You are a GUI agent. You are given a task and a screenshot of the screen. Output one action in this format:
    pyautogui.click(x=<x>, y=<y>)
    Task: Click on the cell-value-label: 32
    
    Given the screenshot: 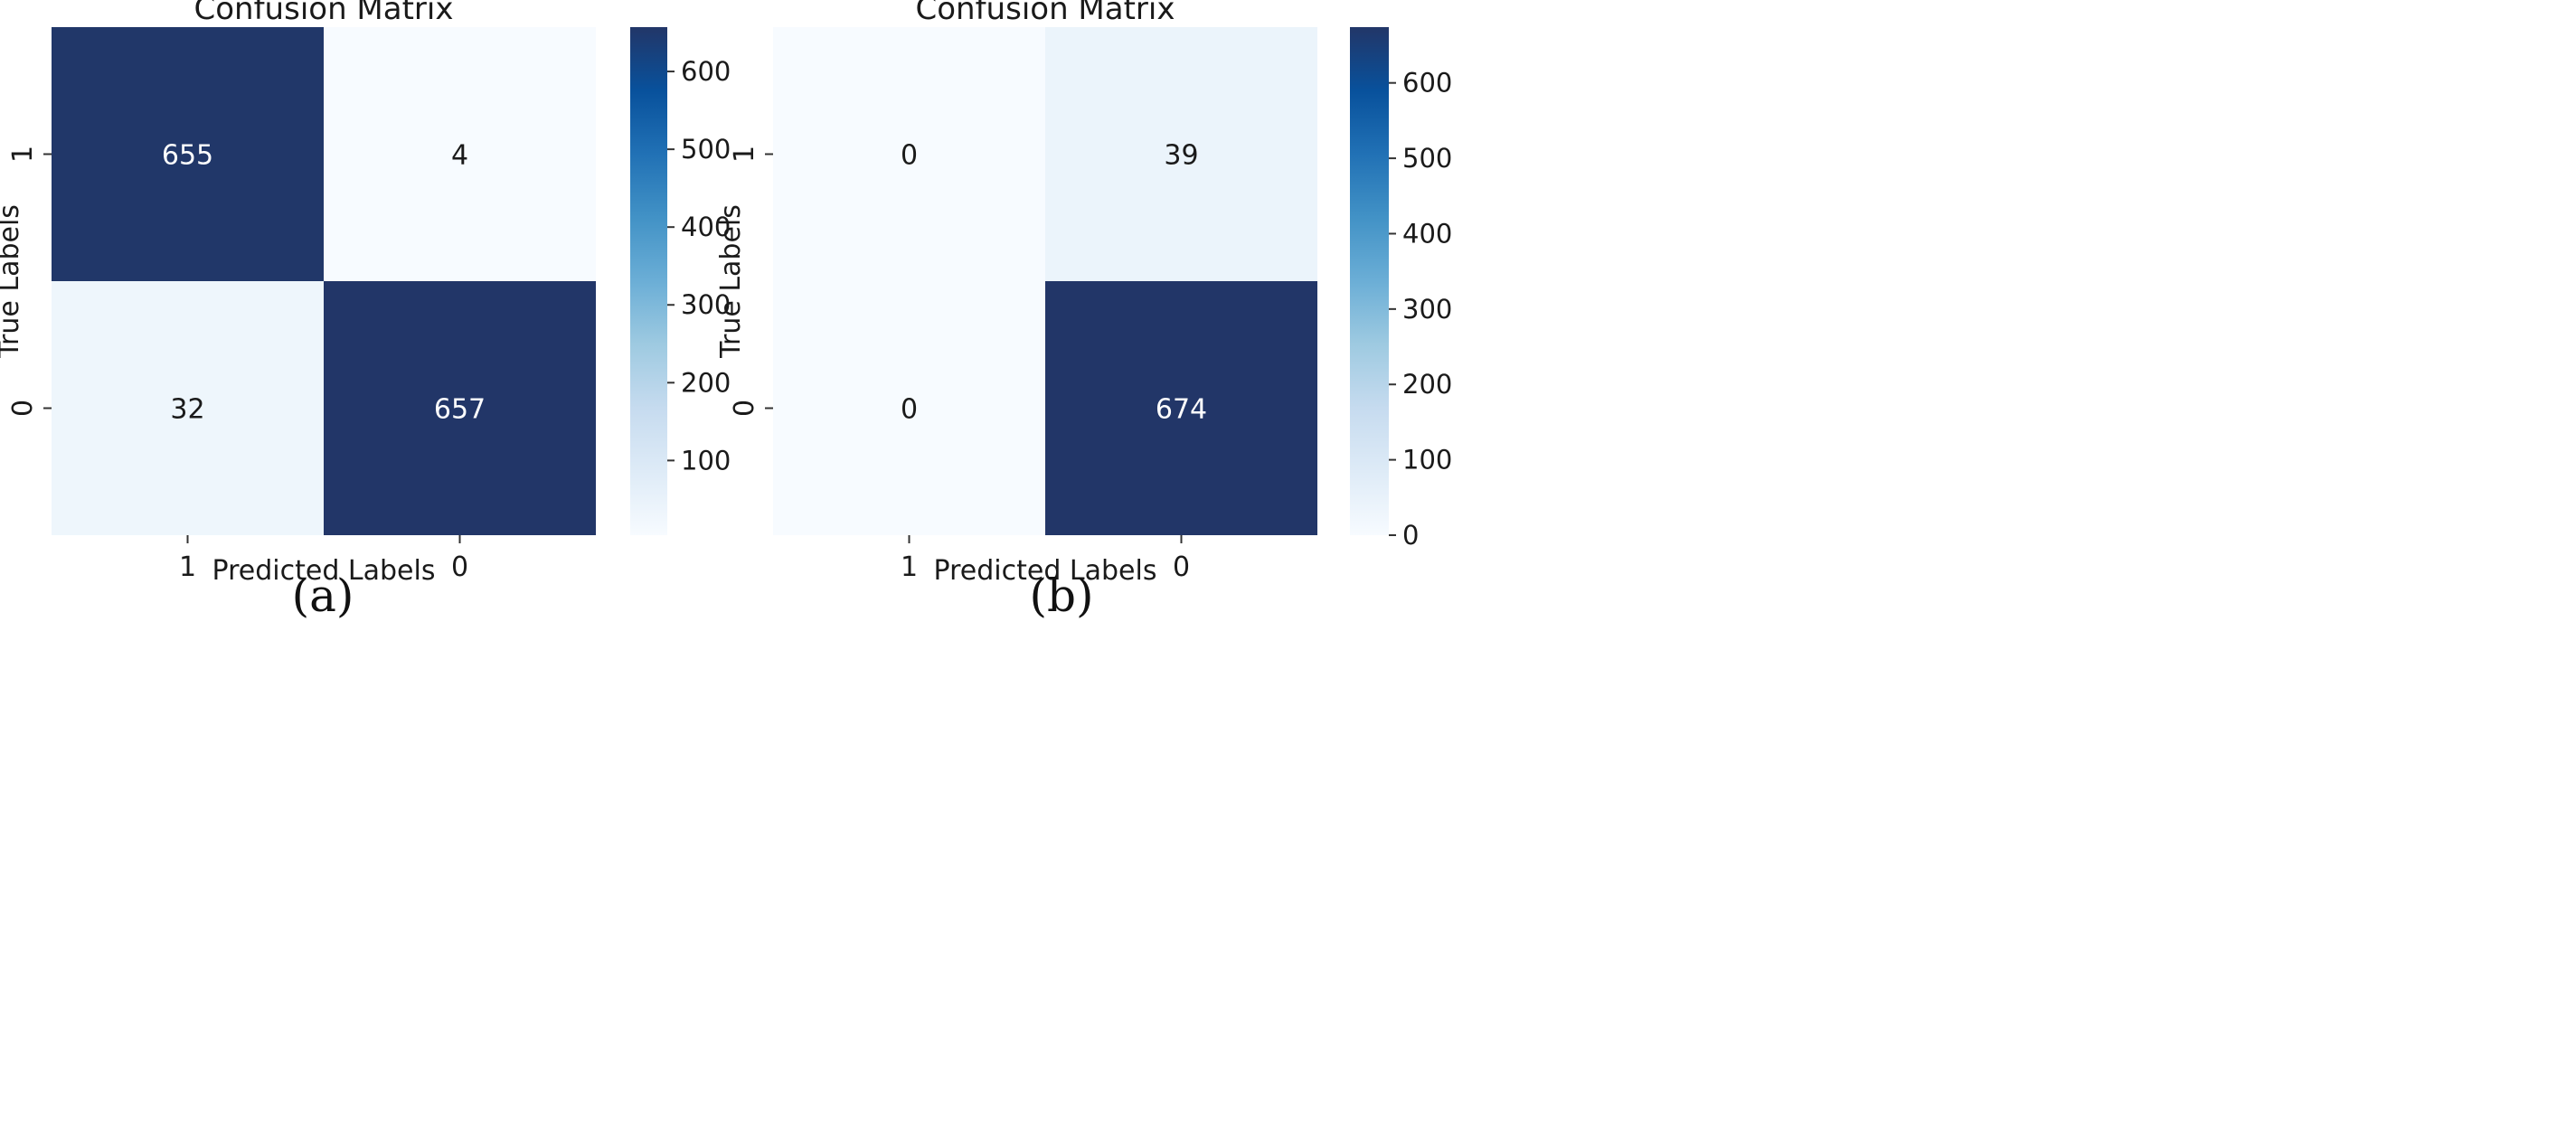 What is the action you would take?
    pyautogui.click(x=187, y=410)
    